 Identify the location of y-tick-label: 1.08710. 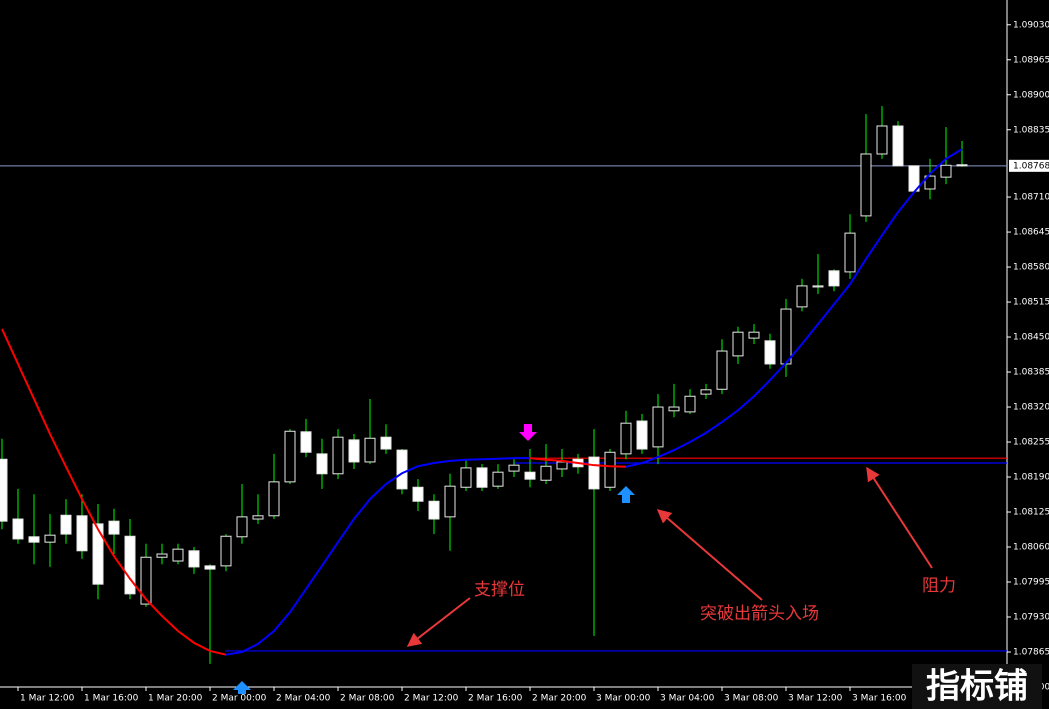
(1031, 198).